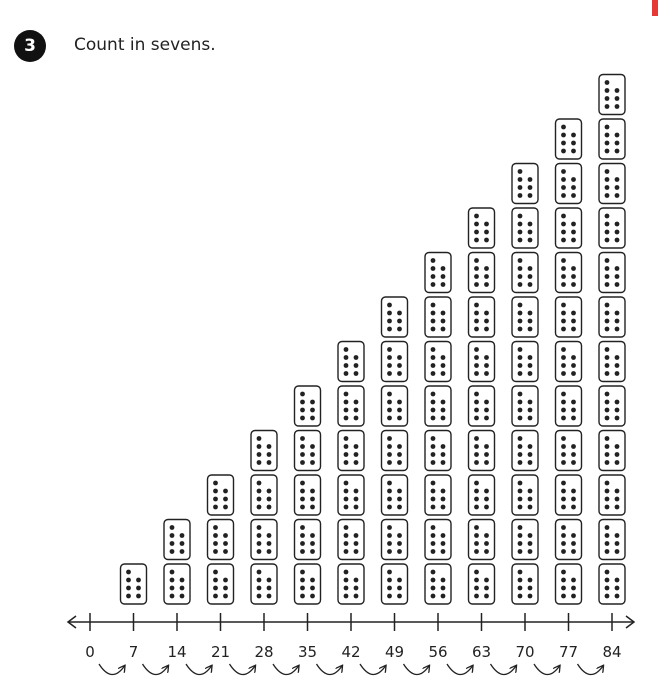 The width and height of the screenshot is (658, 692). I want to click on number-line-label: 42, so click(350, 652).